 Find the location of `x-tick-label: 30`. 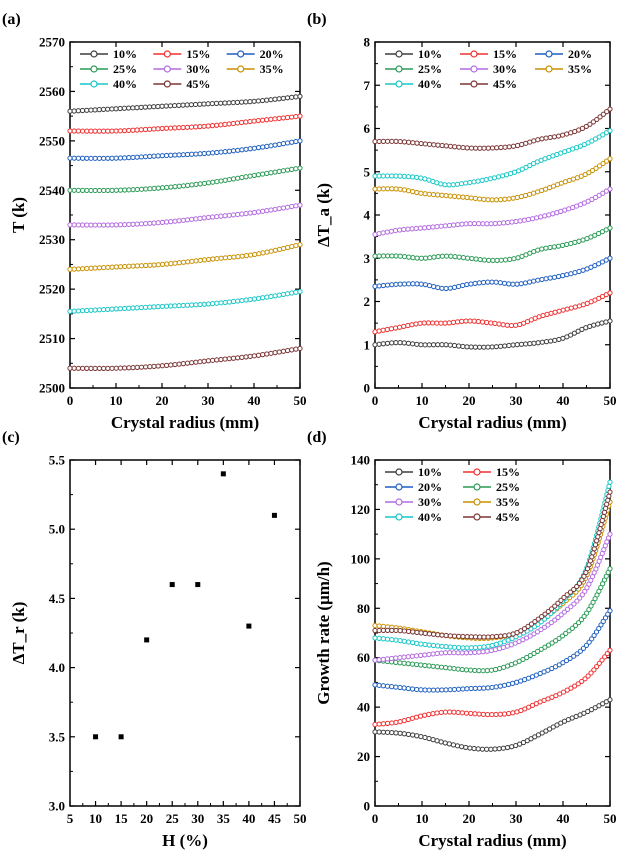

x-tick-label: 30 is located at coordinates (208, 400).